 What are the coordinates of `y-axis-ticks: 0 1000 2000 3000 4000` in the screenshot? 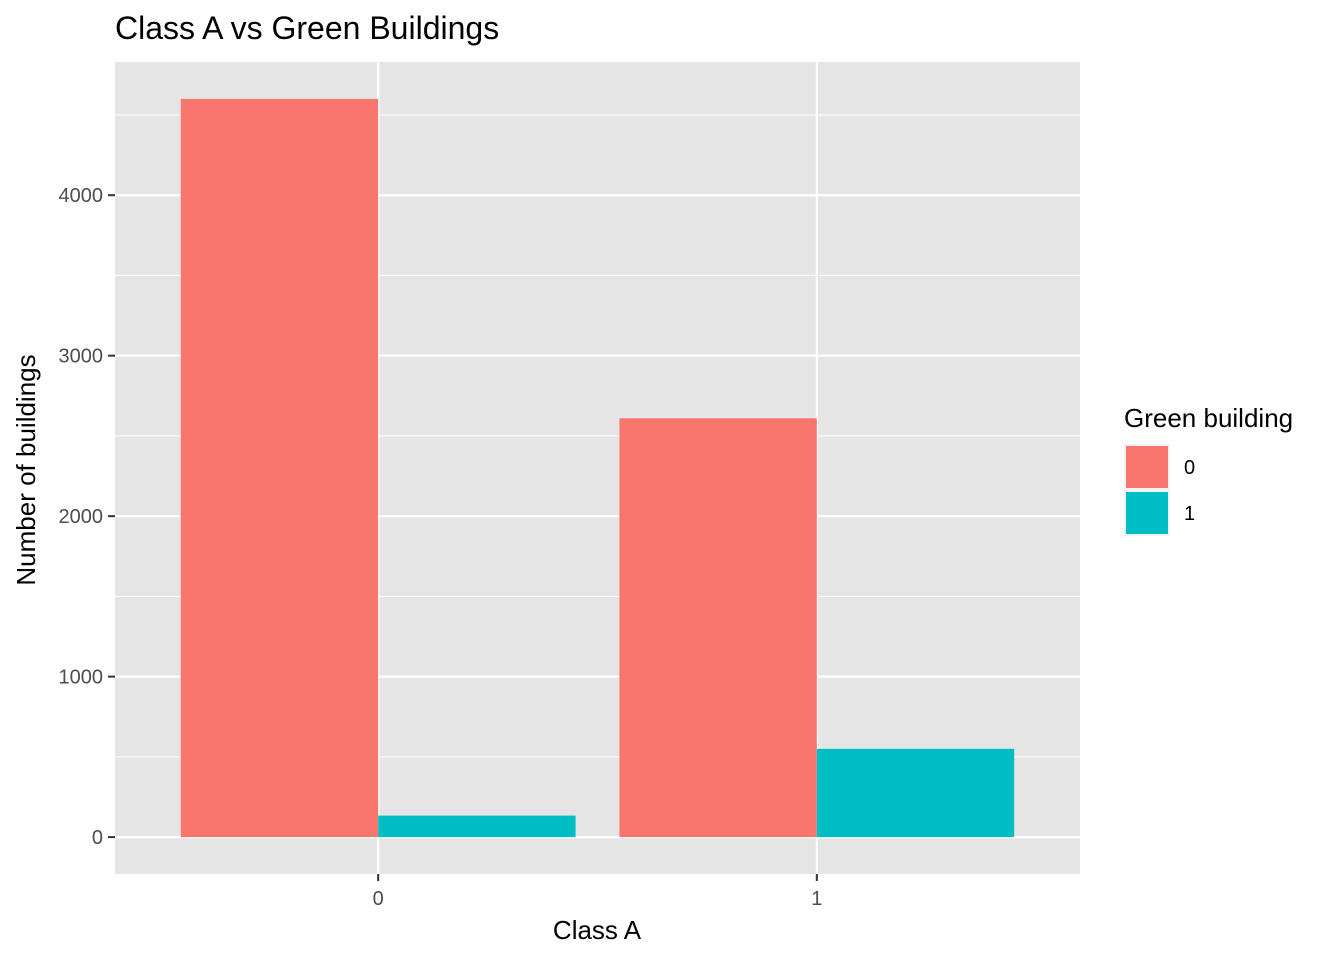 It's located at (87, 517).